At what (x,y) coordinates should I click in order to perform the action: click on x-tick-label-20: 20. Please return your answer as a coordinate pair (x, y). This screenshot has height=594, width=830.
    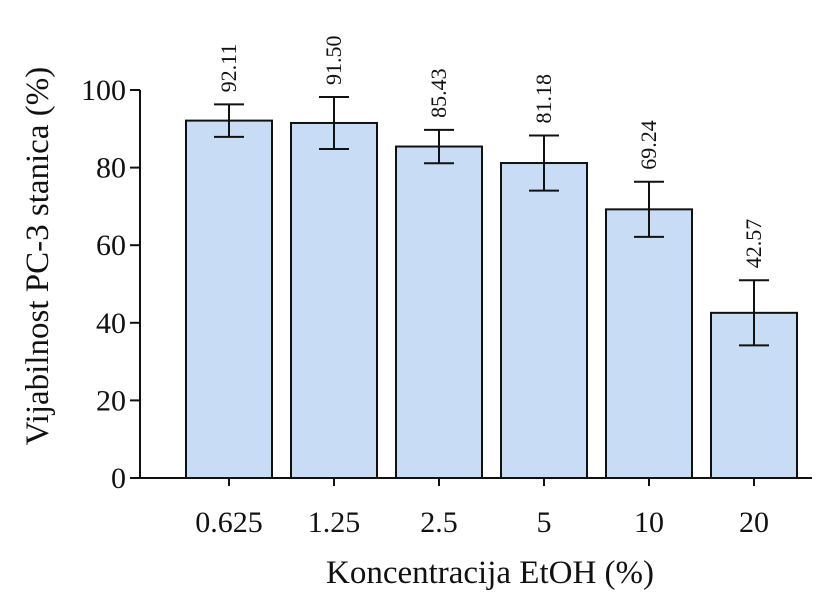
    Looking at the image, I should click on (754, 522).